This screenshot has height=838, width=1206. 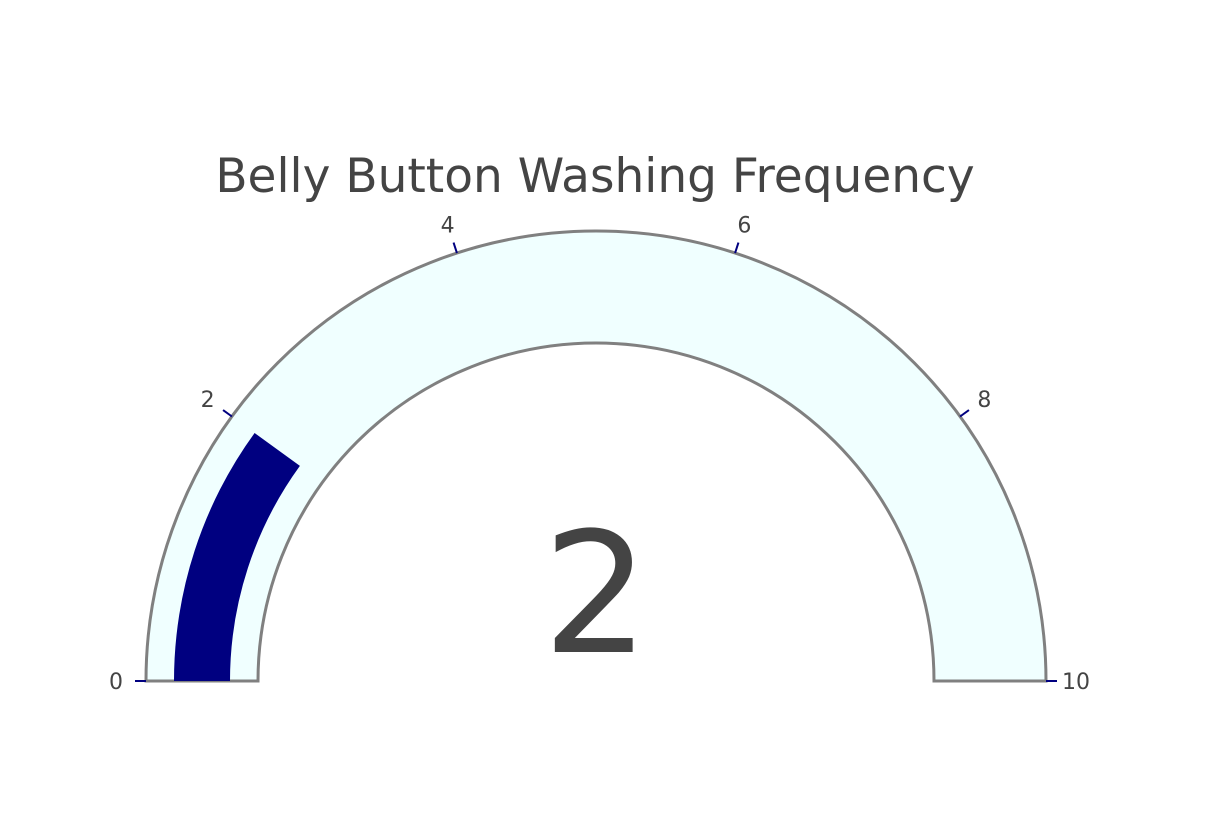 What do you see at coordinates (744, 225) in the screenshot?
I see `gauge-tick-label: 6` at bounding box center [744, 225].